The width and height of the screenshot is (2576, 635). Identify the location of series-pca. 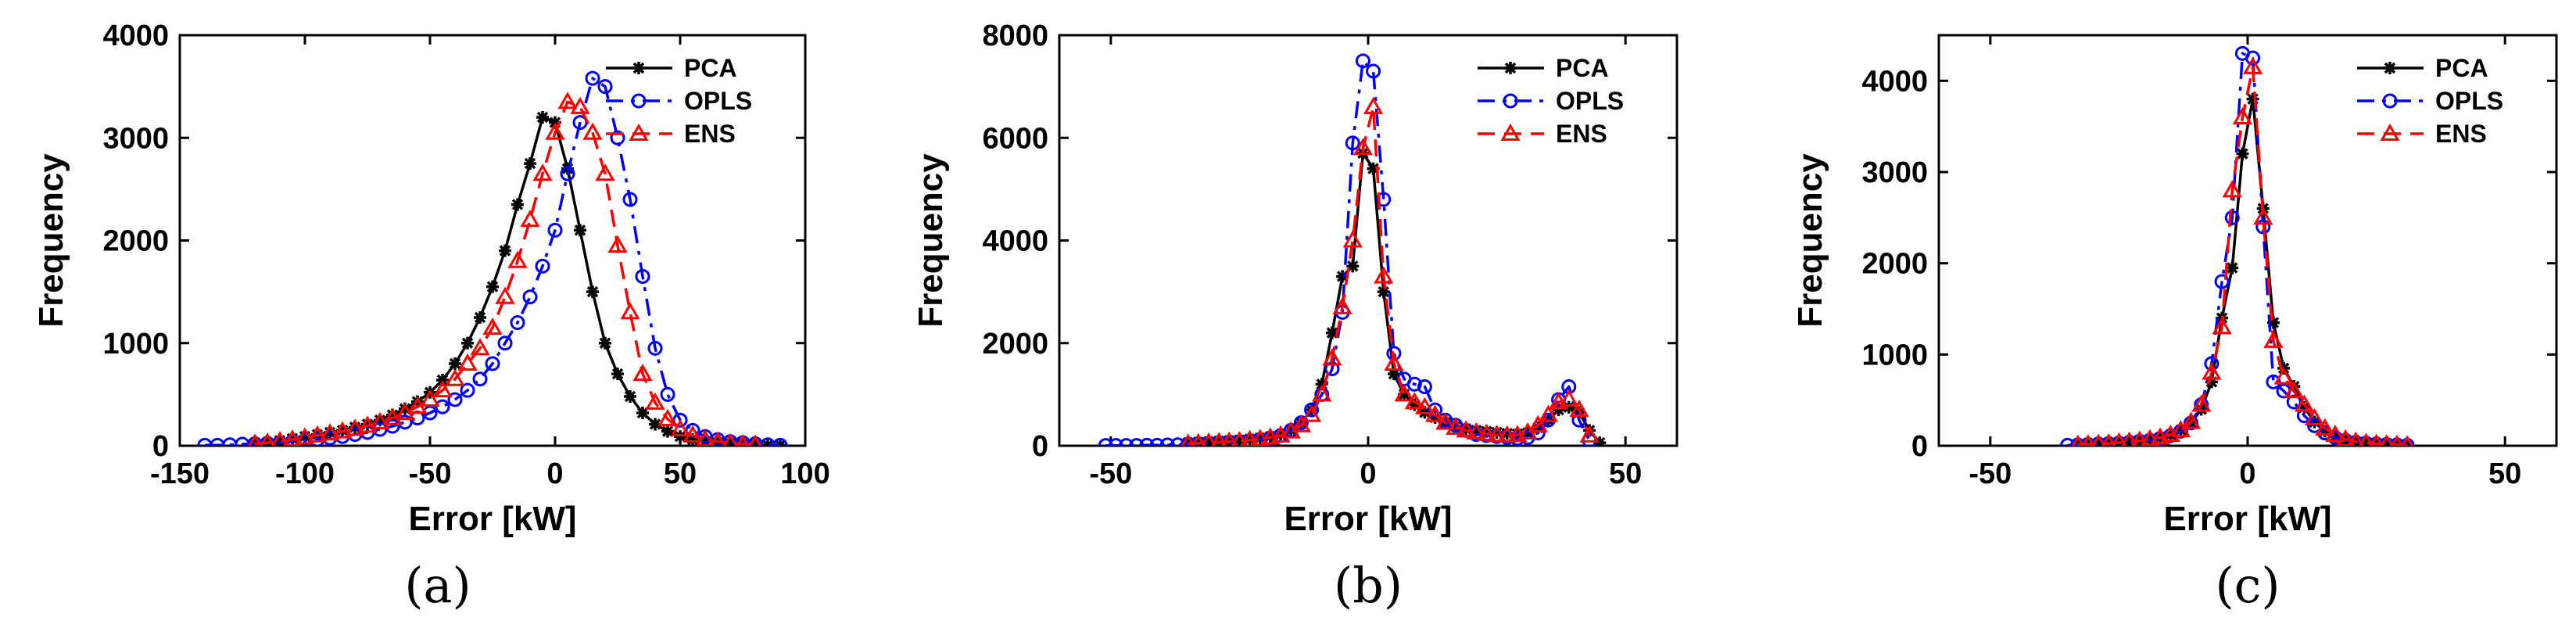
(517, 278).